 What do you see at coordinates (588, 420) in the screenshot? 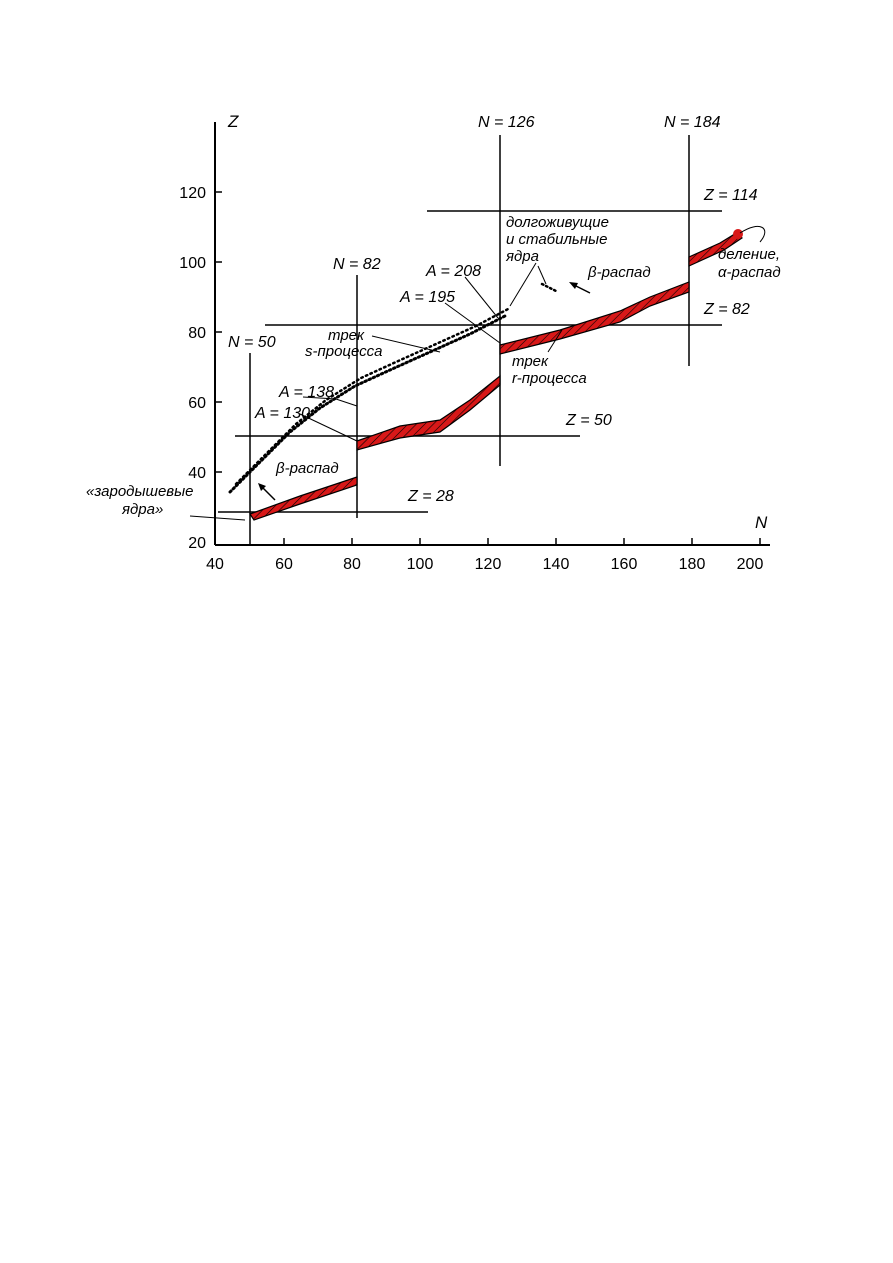
I see `label-z50: Z = 50` at bounding box center [588, 420].